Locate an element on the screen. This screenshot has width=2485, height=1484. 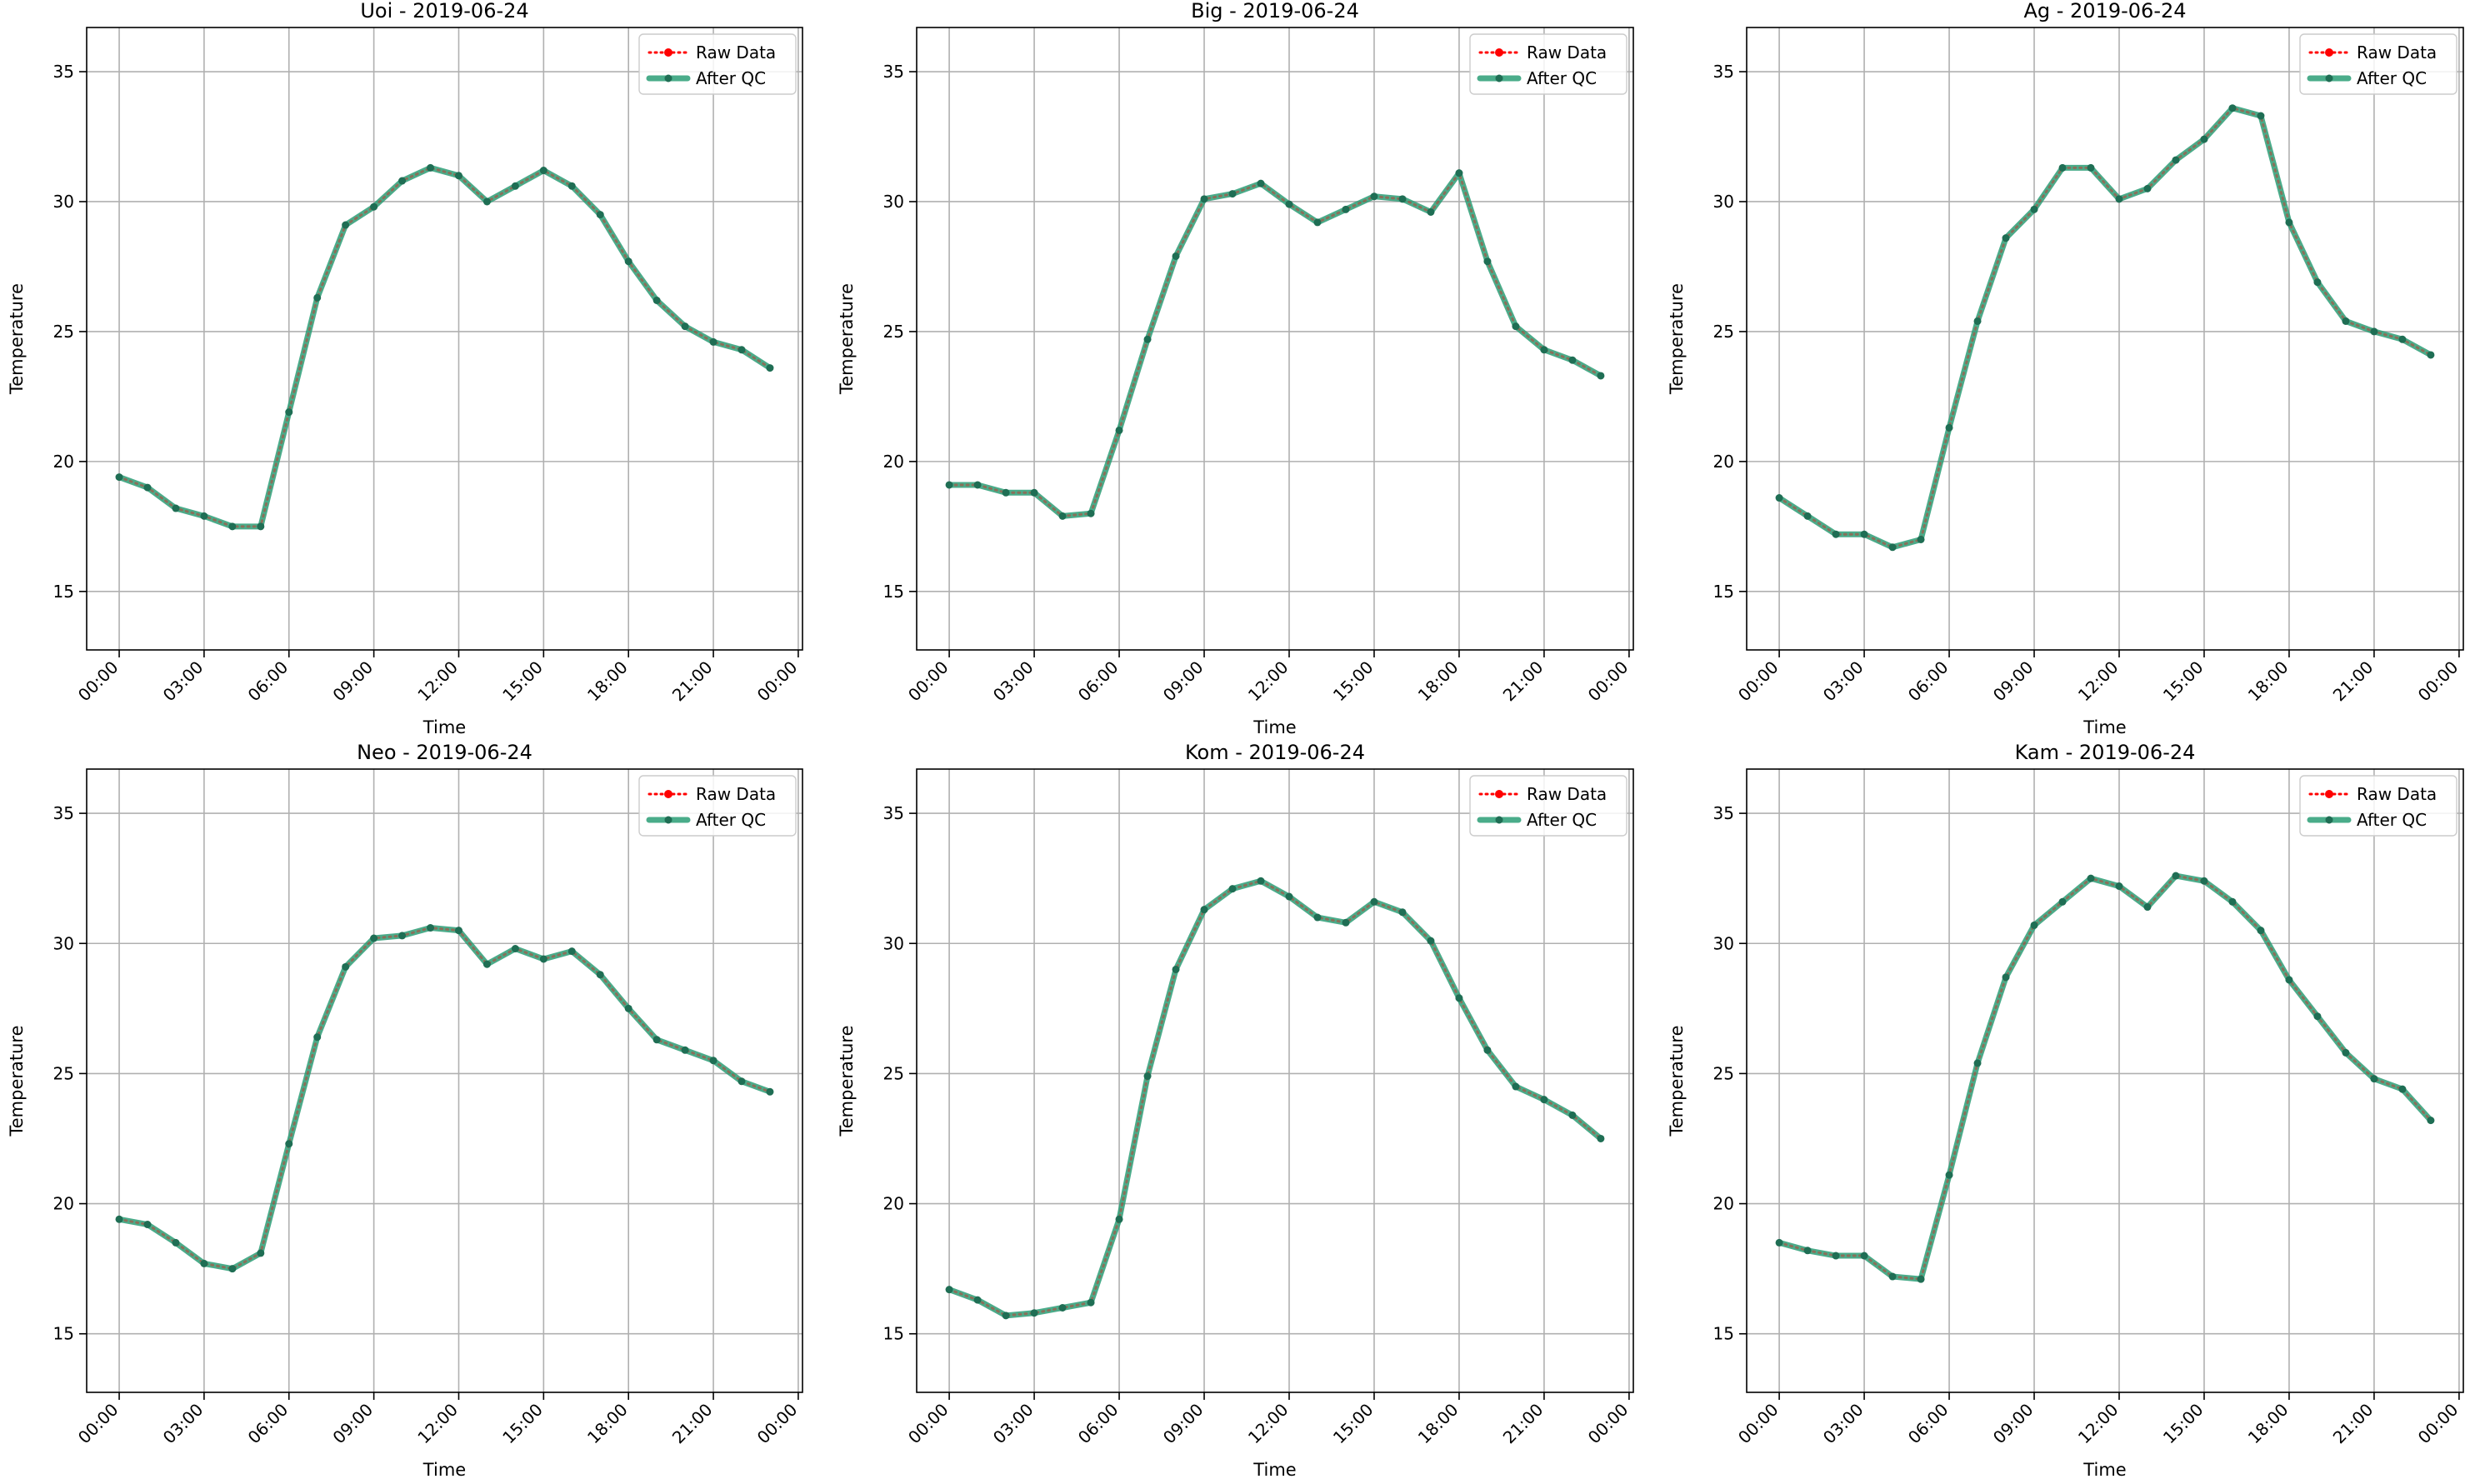
axes-frame is located at coordinates (444, 339).